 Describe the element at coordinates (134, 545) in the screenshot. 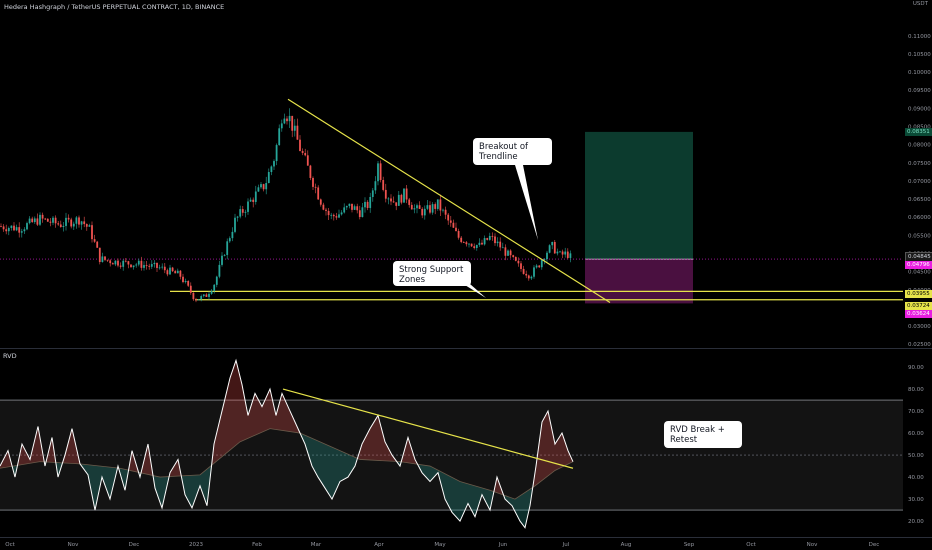

I see `time-axis-tick-2: Dec` at that location.